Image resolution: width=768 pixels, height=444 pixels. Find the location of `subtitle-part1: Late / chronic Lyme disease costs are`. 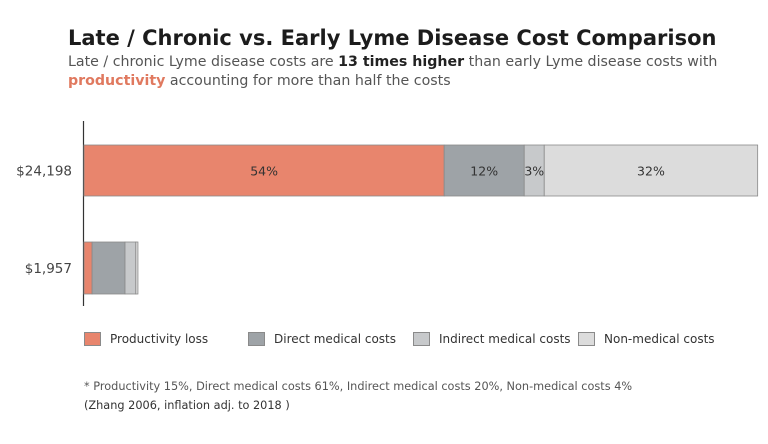

subtitle-part1: Late / chronic Lyme disease costs are is located at coordinates (203, 62).